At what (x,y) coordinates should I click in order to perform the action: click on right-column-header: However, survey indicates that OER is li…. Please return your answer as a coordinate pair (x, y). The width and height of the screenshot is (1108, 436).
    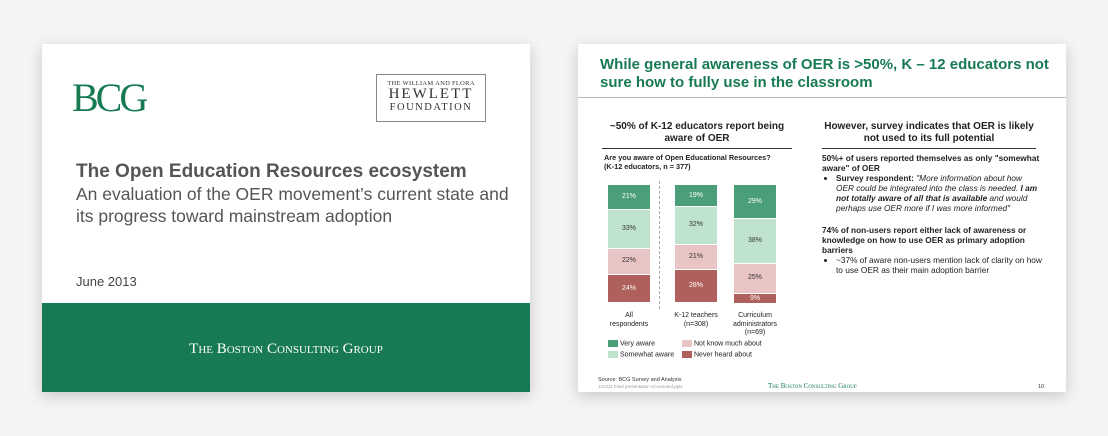
    Looking at the image, I should click on (929, 132).